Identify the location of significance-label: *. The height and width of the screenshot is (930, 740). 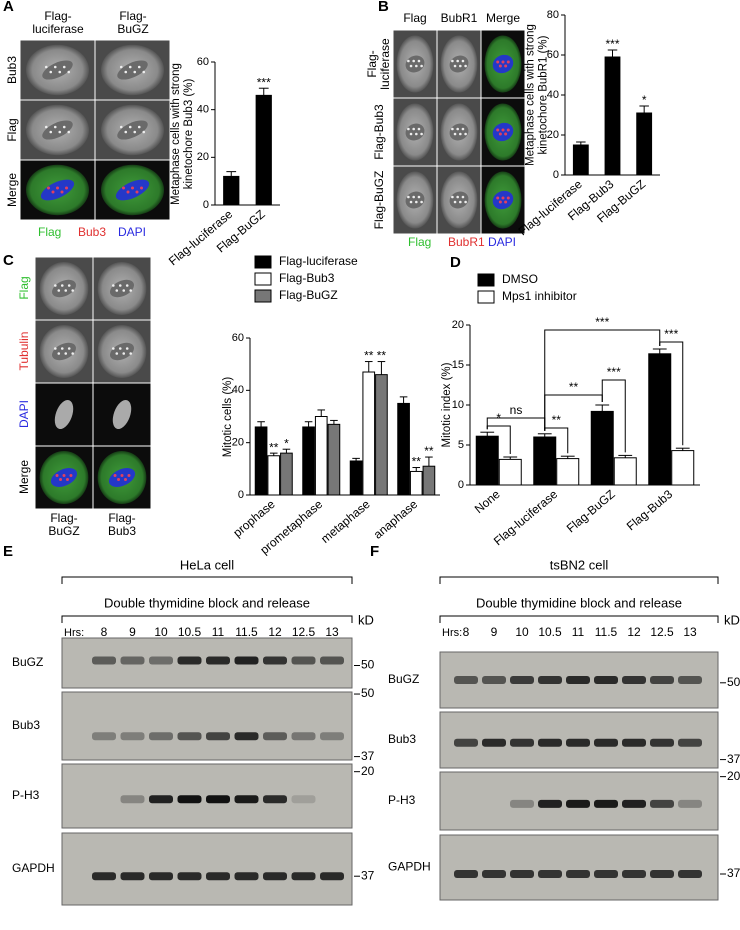
(644, 100).